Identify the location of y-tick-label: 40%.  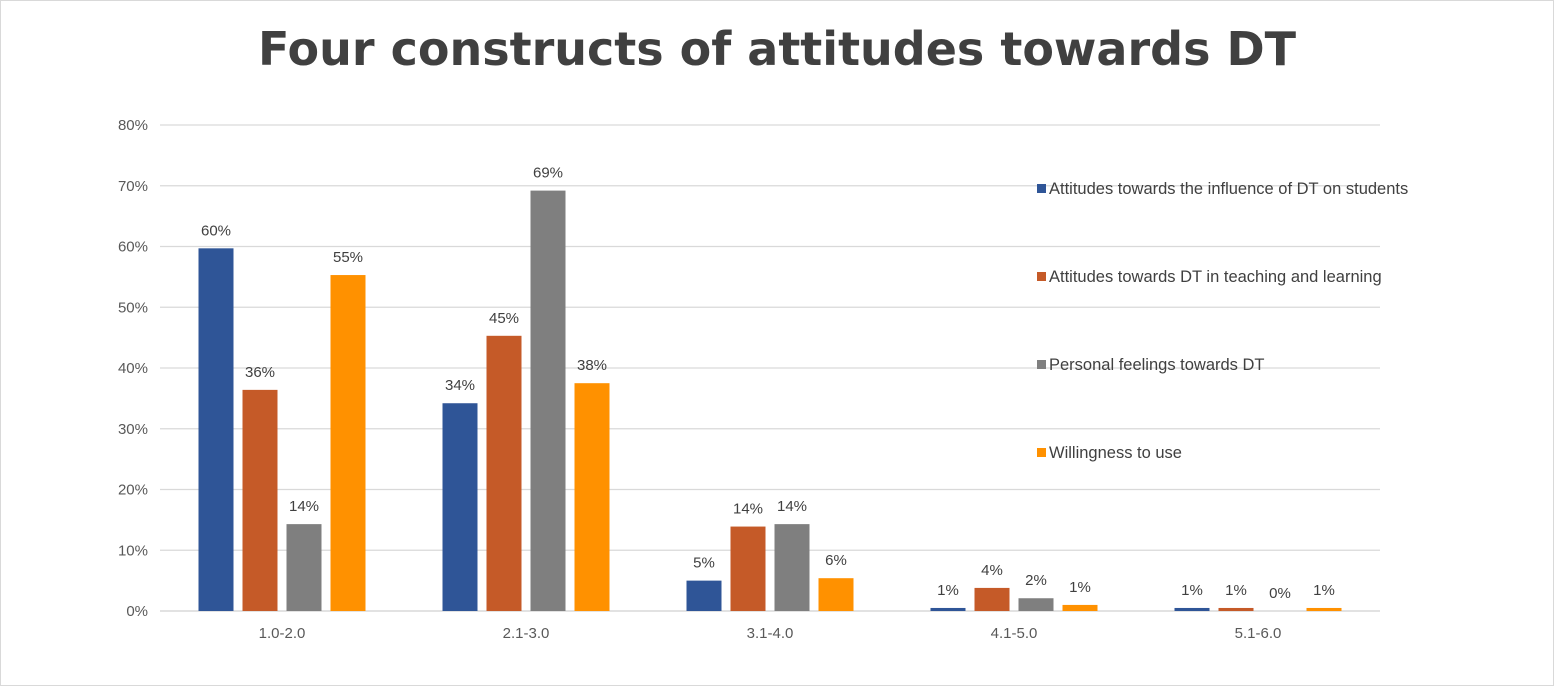
(133, 368).